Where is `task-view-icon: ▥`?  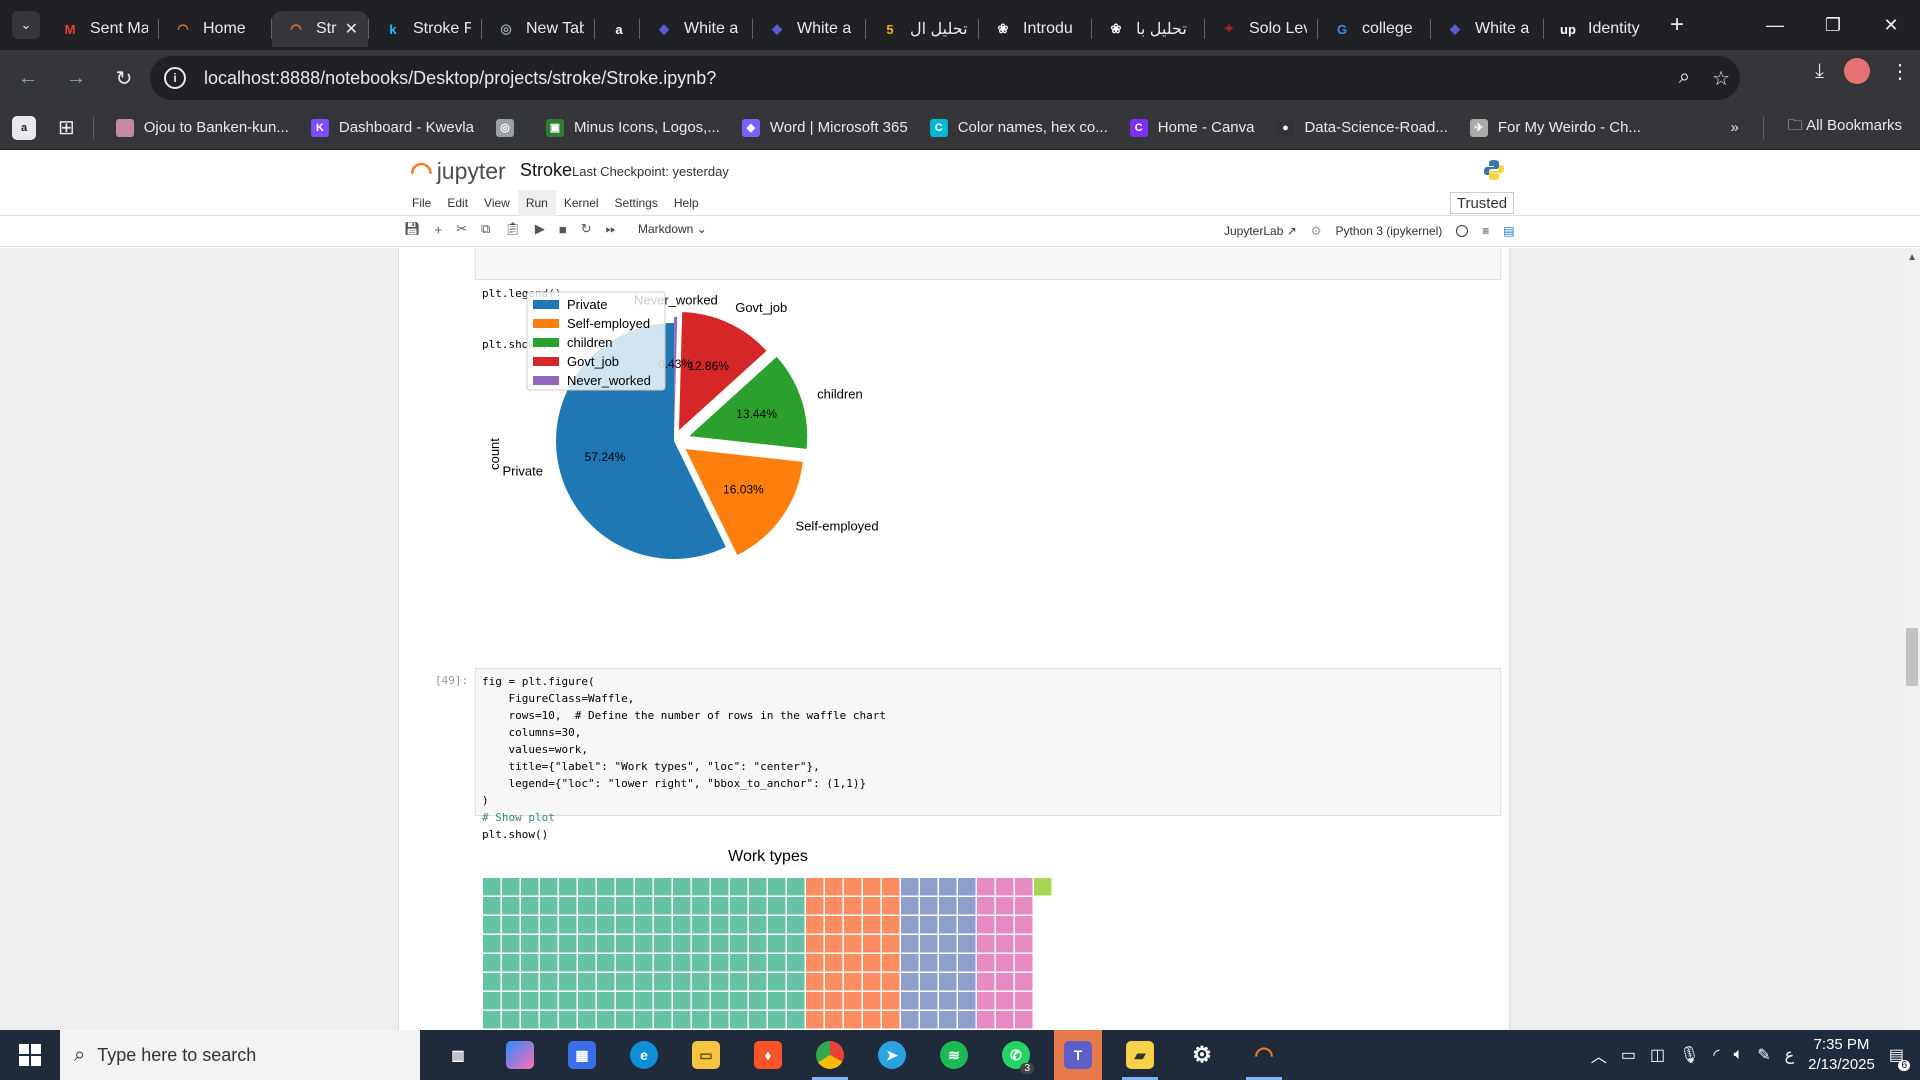 task-view-icon: ▥ is located at coordinates (458, 1054).